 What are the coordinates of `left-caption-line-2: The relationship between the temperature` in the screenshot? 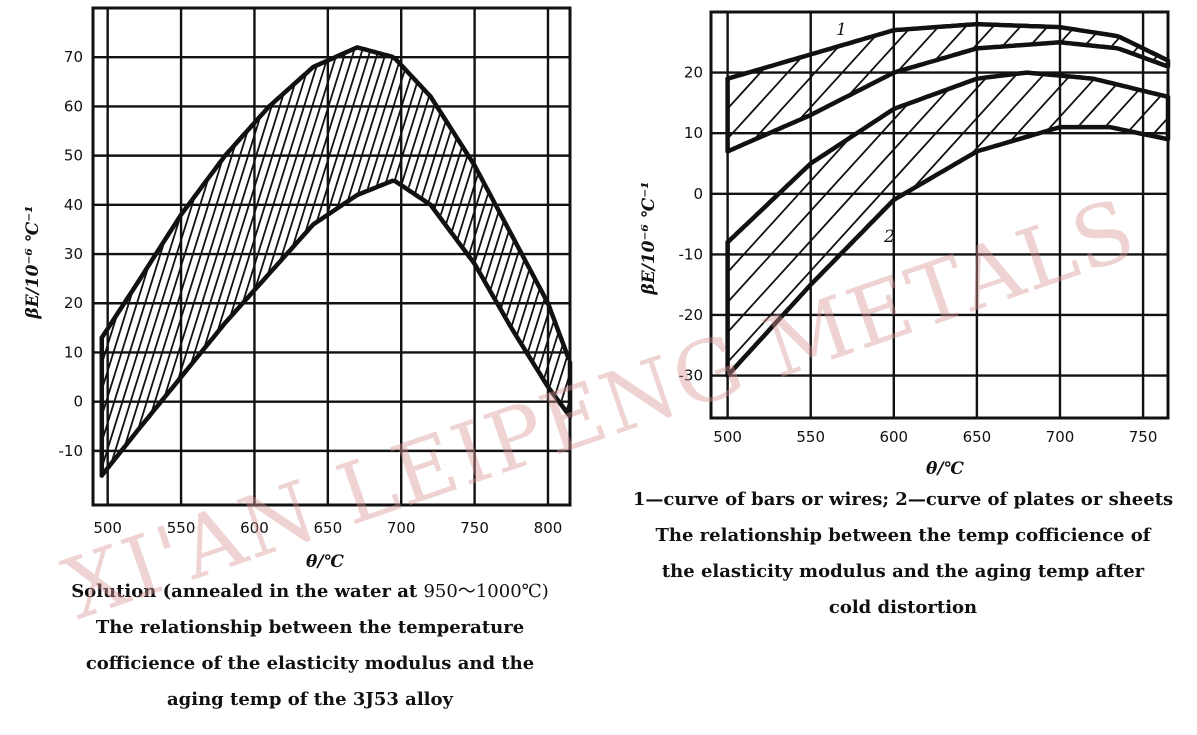 It's located at (310, 627).